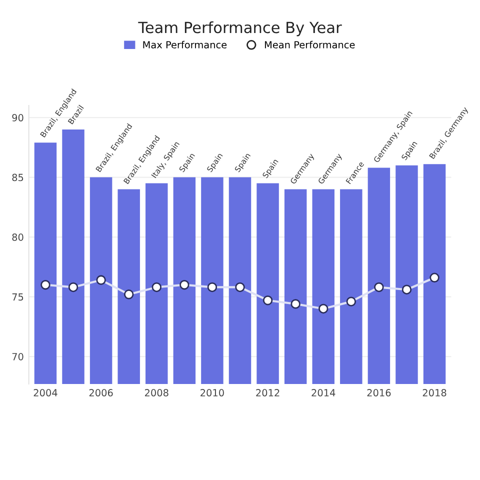 The height and width of the screenshot is (480, 480). I want to click on x-tick-label: 2012, so click(268, 392).